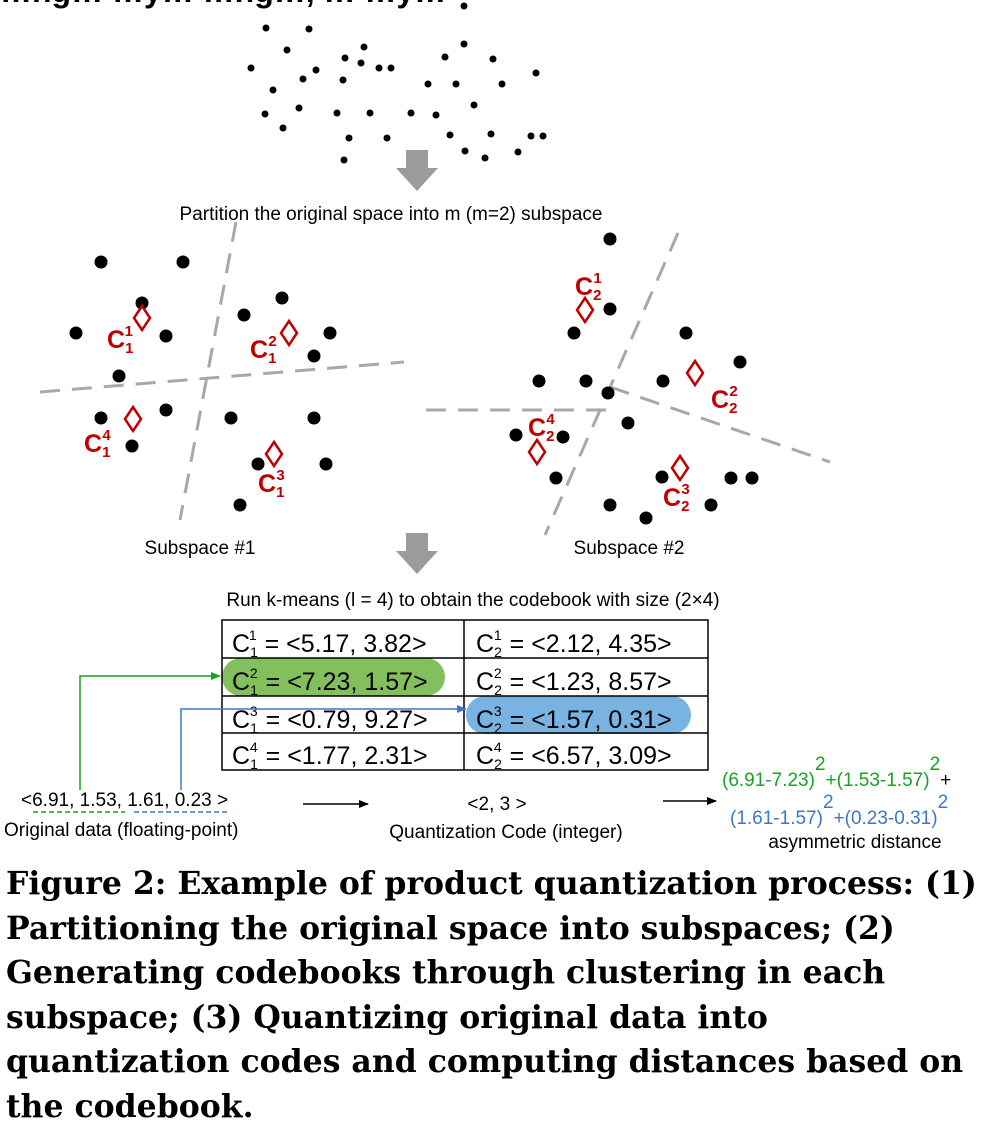 The height and width of the screenshot is (1129, 994). What do you see at coordinates (496, 804) in the screenshot?
I see `quant-code-value: <2, 3 >` at bounding box center [496, 804].